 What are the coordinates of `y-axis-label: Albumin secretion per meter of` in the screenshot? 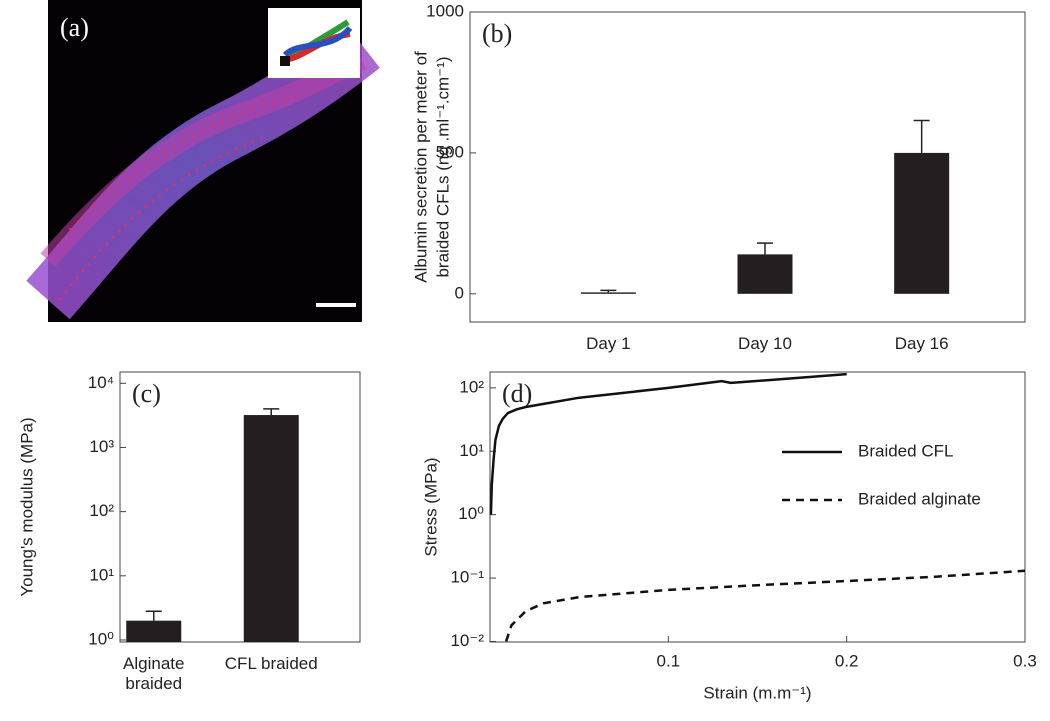 It's located at (420, 167).